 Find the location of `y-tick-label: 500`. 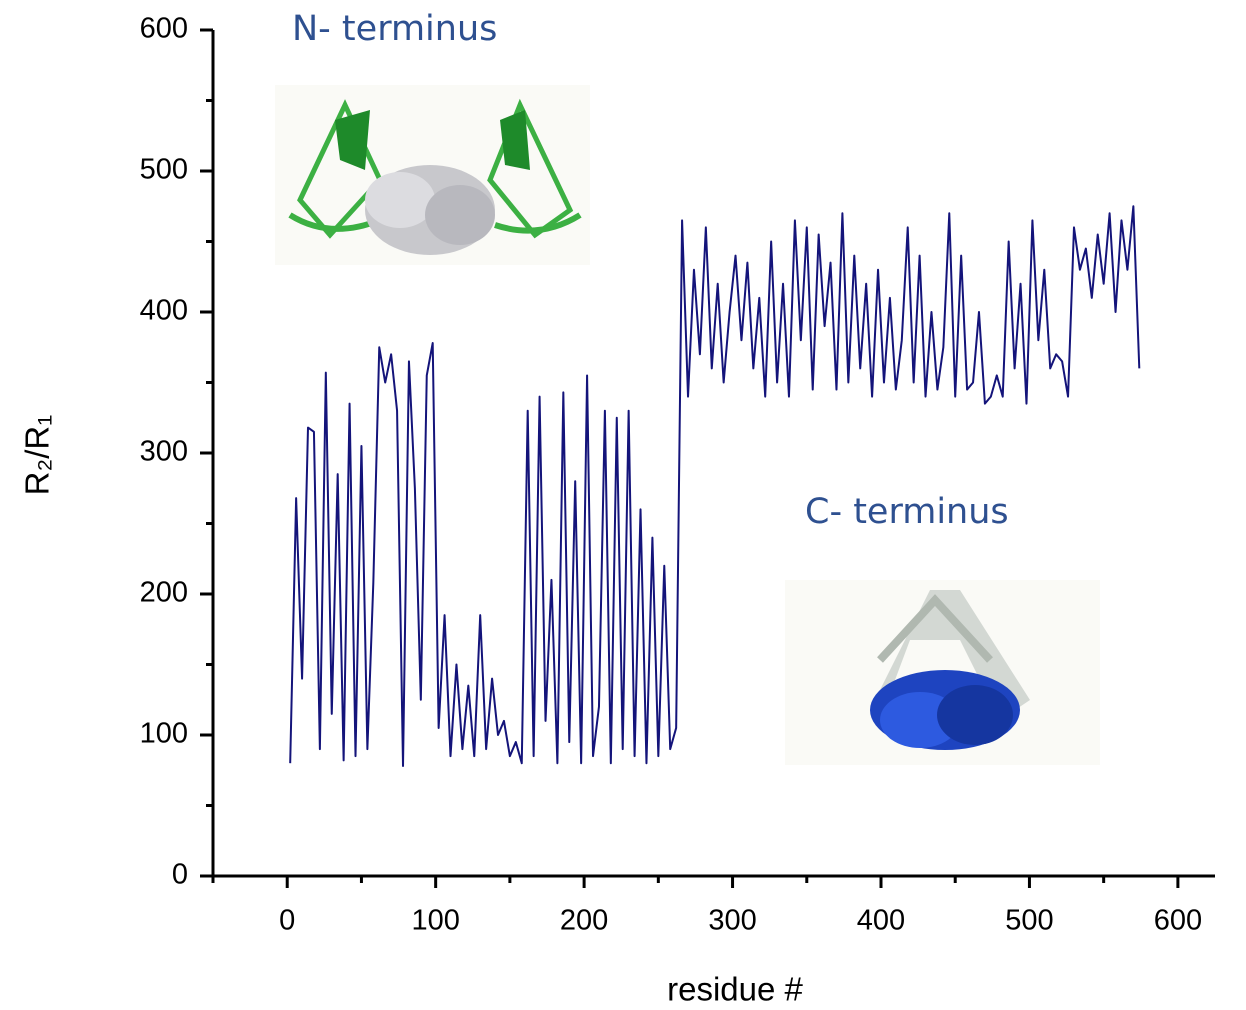

y-tick-label: 500 is located at coordinates (164, 170).